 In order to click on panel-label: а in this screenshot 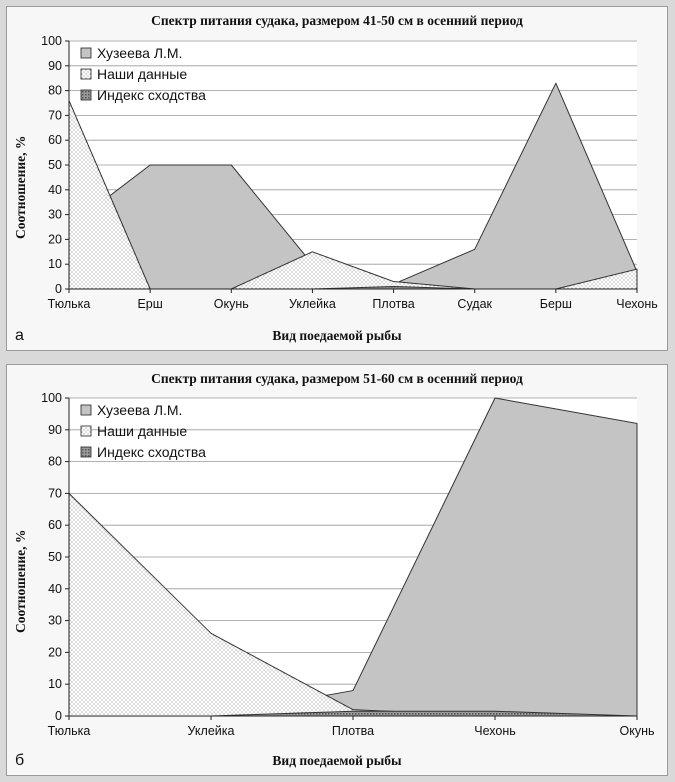, I will do `click(19, 335)`.